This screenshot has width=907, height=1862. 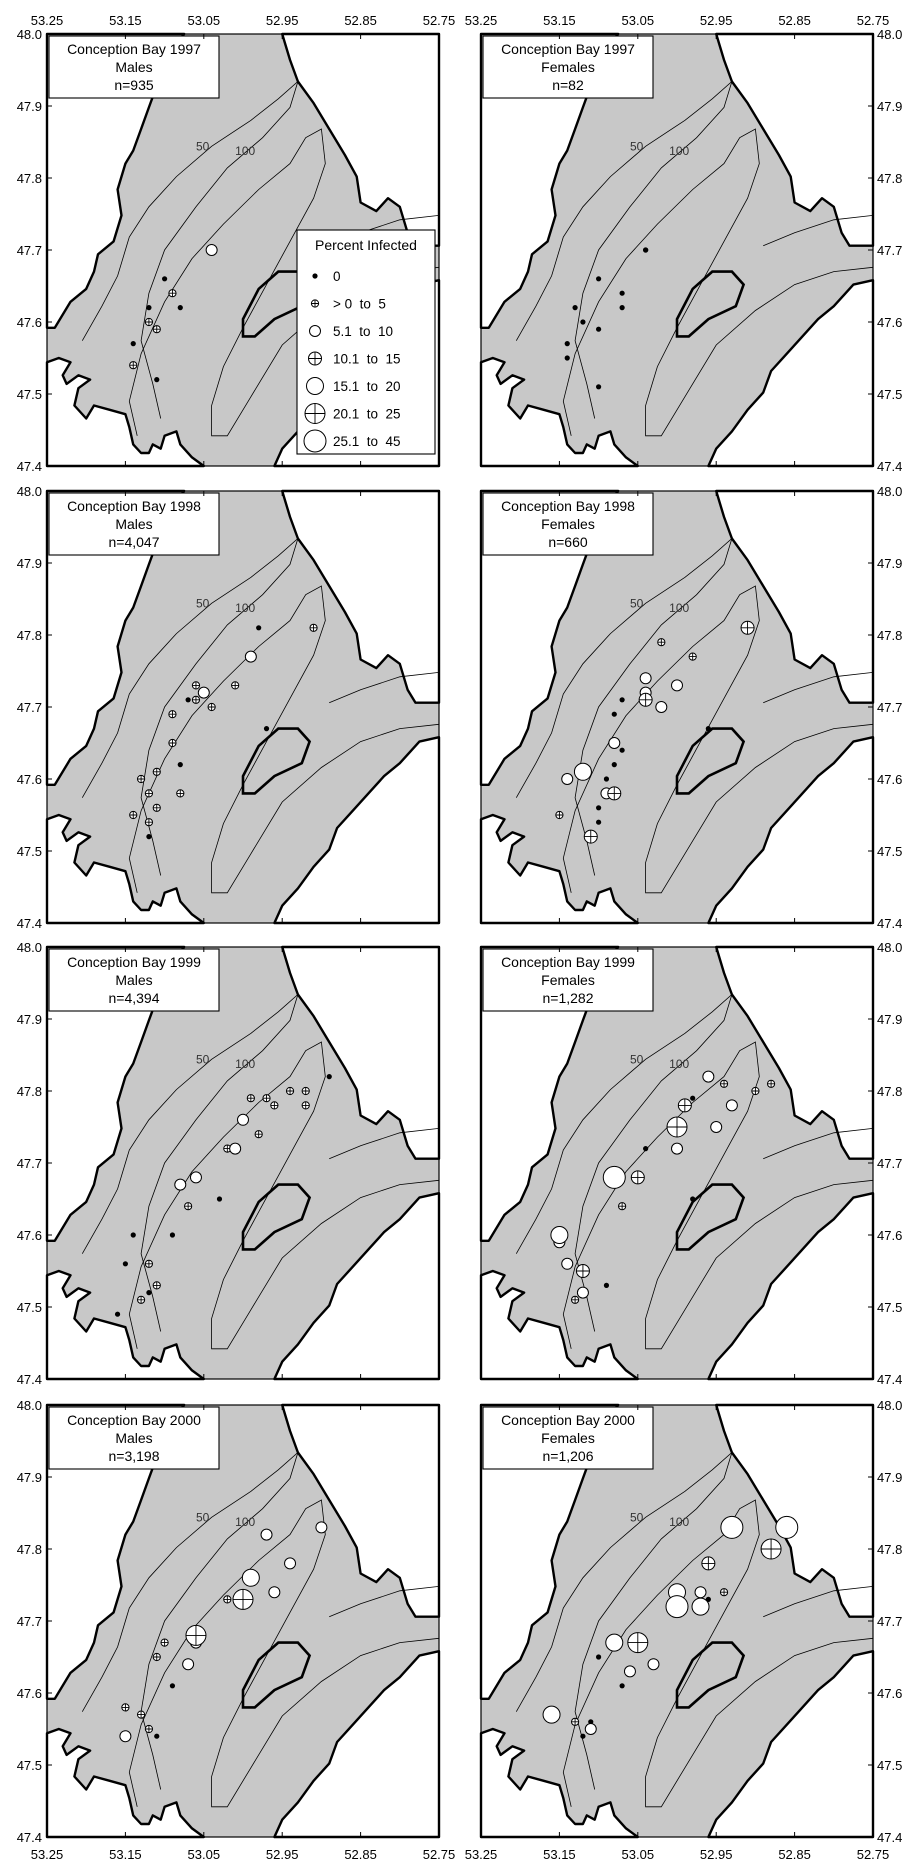 What do you see at coordinates (29, 779) in the screenshot?
I see `y-tick-label: 47.6` at bounding box center [29, 779].